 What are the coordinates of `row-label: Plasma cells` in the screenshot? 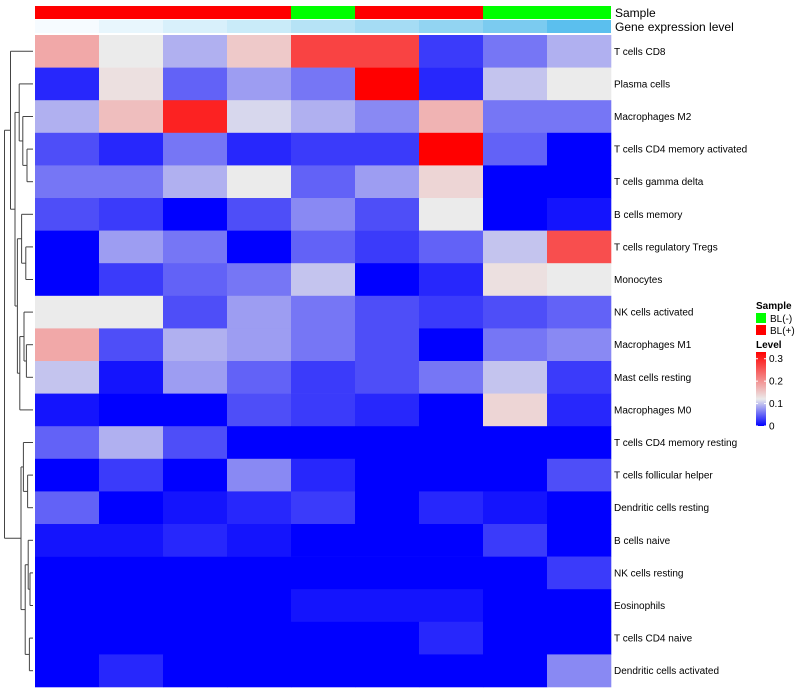 It's located at (642, 84).